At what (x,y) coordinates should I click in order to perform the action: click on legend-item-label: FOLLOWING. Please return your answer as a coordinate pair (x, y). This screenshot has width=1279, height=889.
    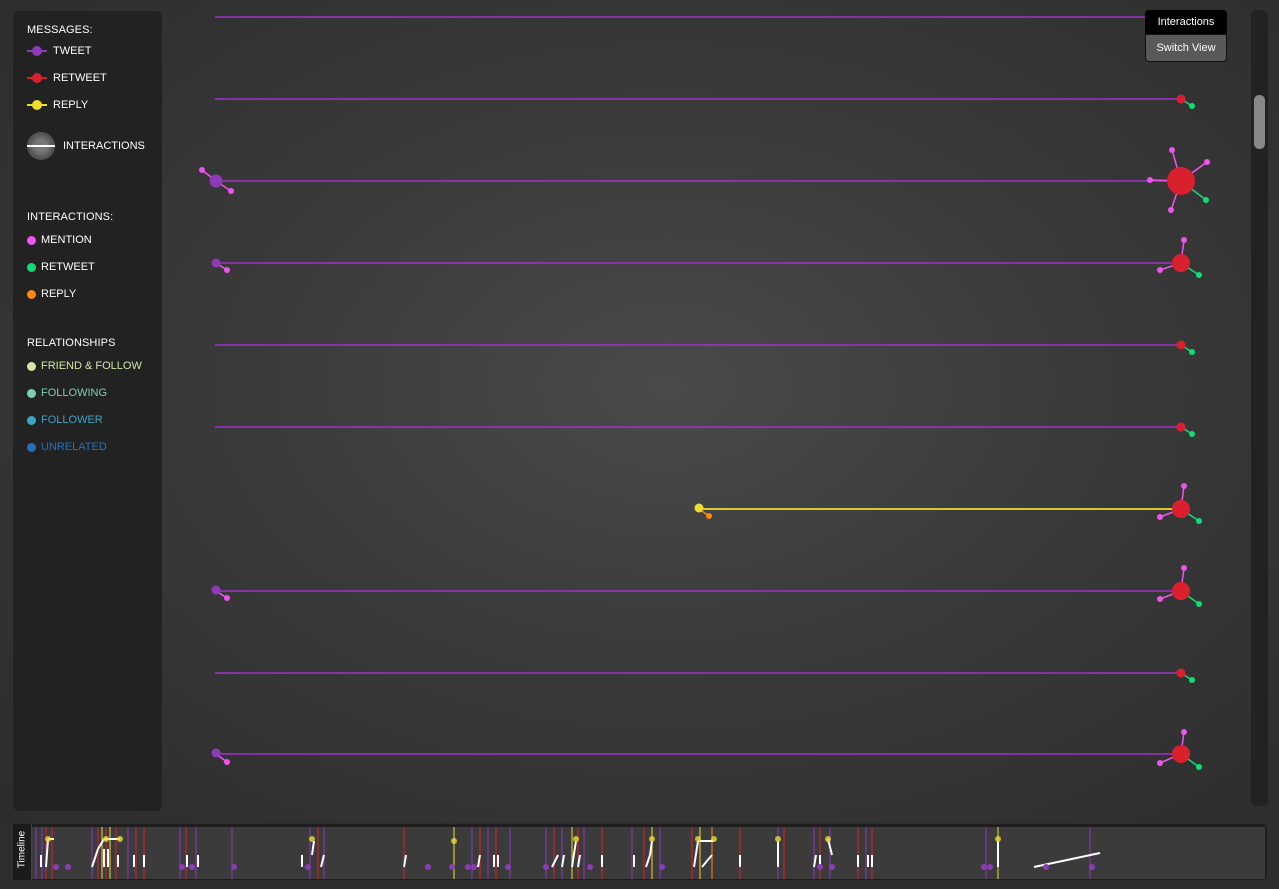
    Looking at the image, I should click on (74, 393).